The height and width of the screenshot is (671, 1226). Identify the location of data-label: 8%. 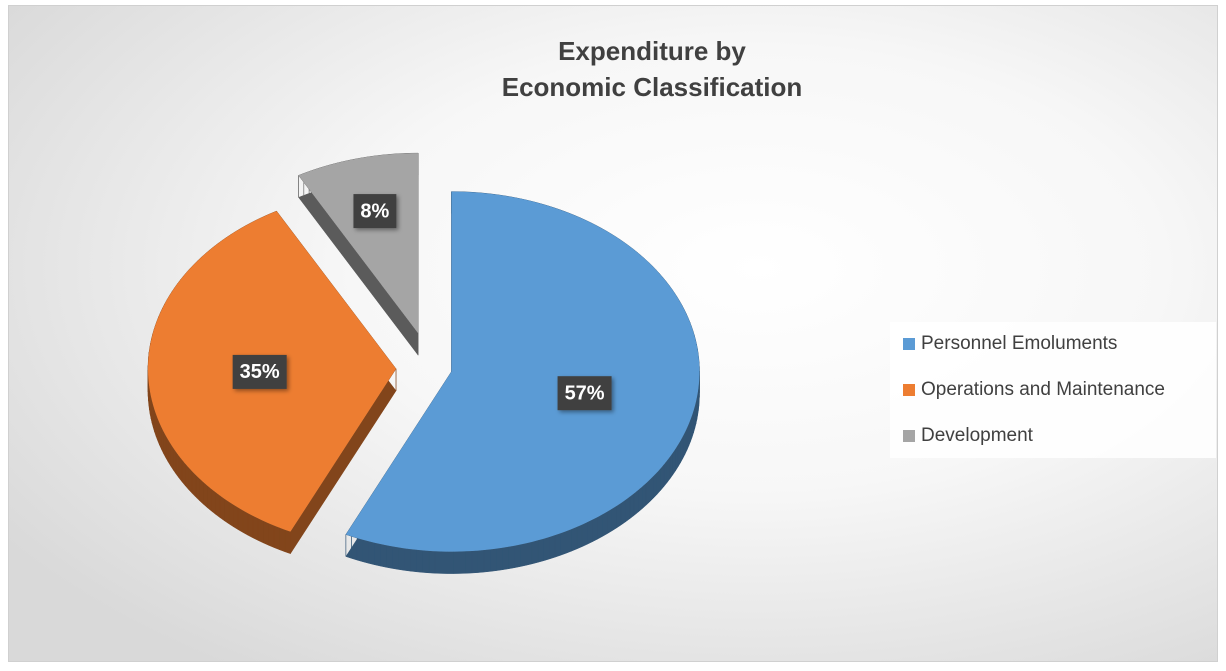
(375, 211).